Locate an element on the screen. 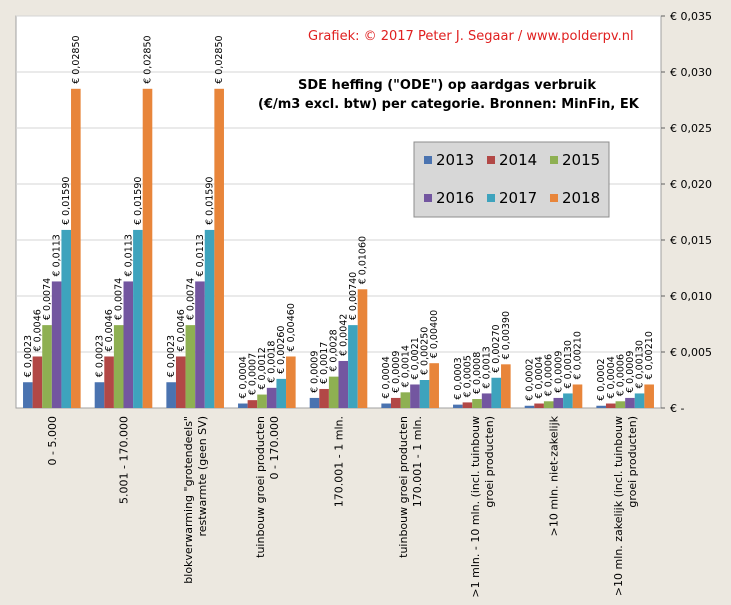  data-label: € 0,0012 is located at coordinates (262, 368).